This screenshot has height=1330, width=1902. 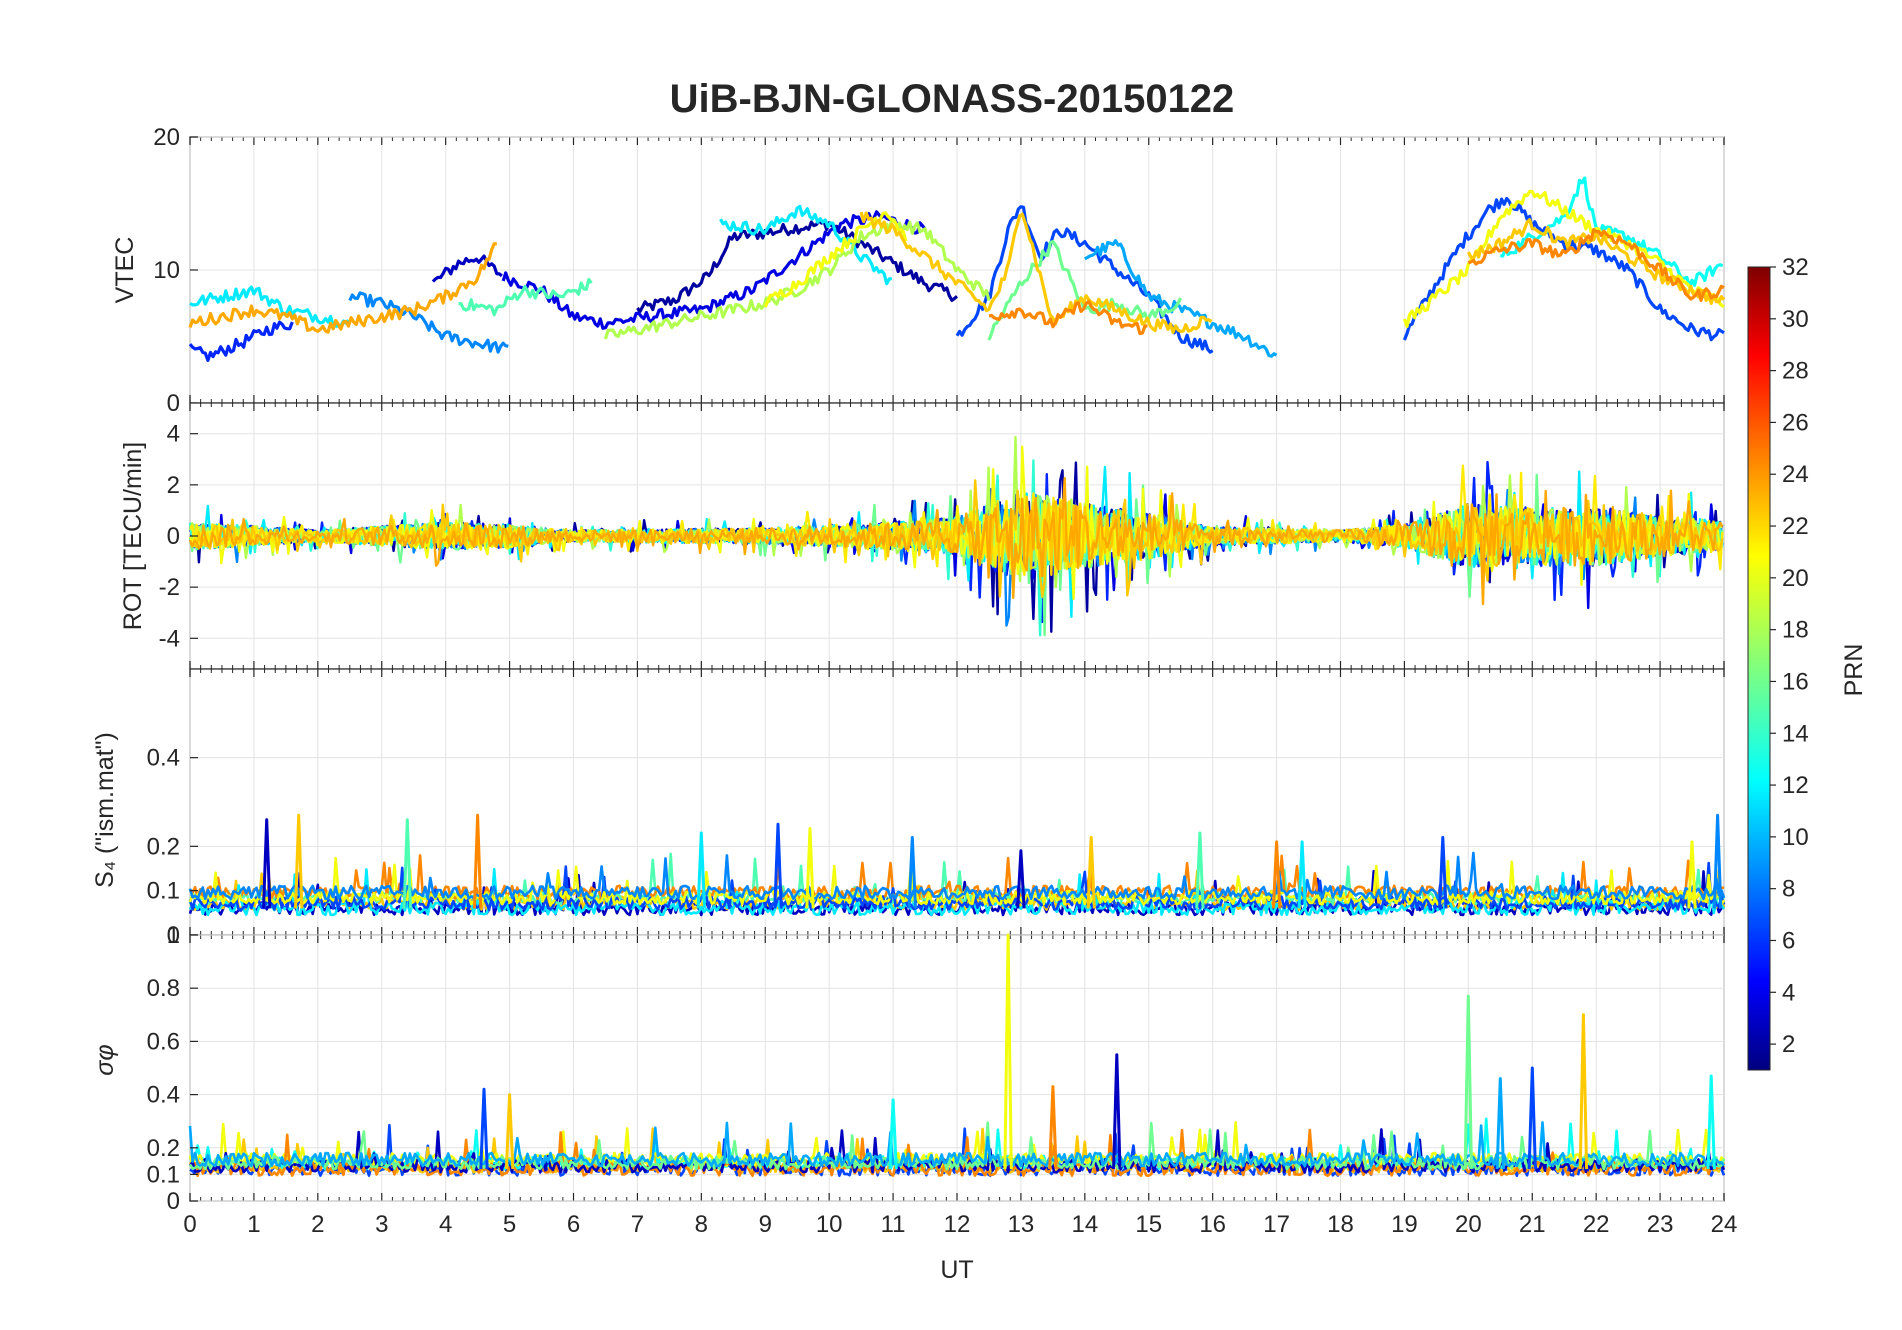 I want to click on colorbar-tick-label: 10, so click(x=1795, y=837).